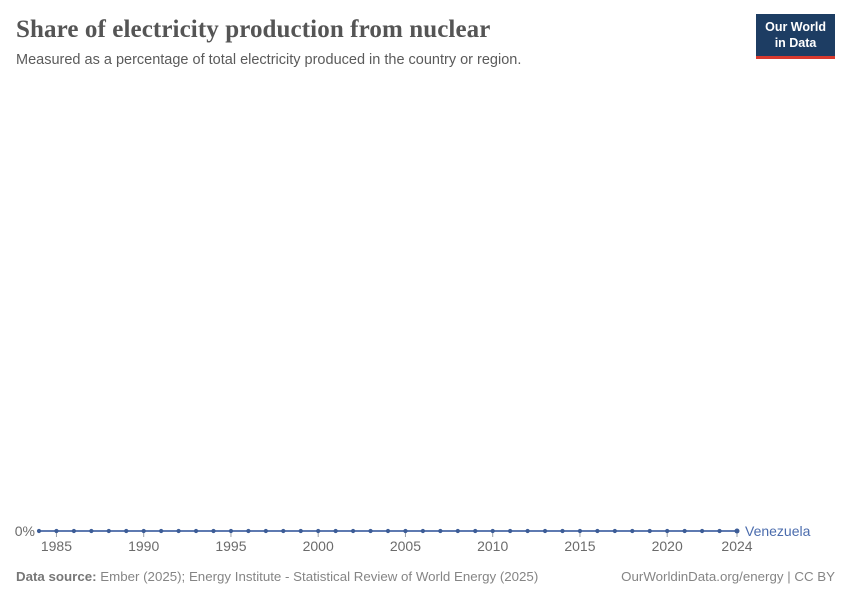  What do you see at coordinates (579, 546) in the screenshot?
I see `x-axis-tick-label: 2015` at bounding box center [579, 546].